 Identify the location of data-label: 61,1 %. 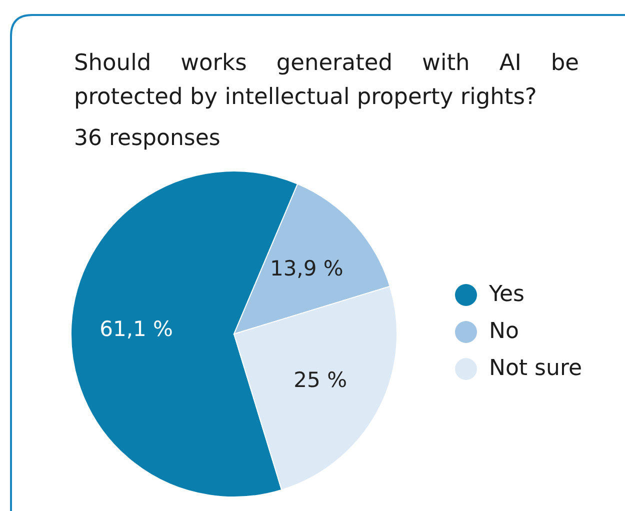
(137, 328).